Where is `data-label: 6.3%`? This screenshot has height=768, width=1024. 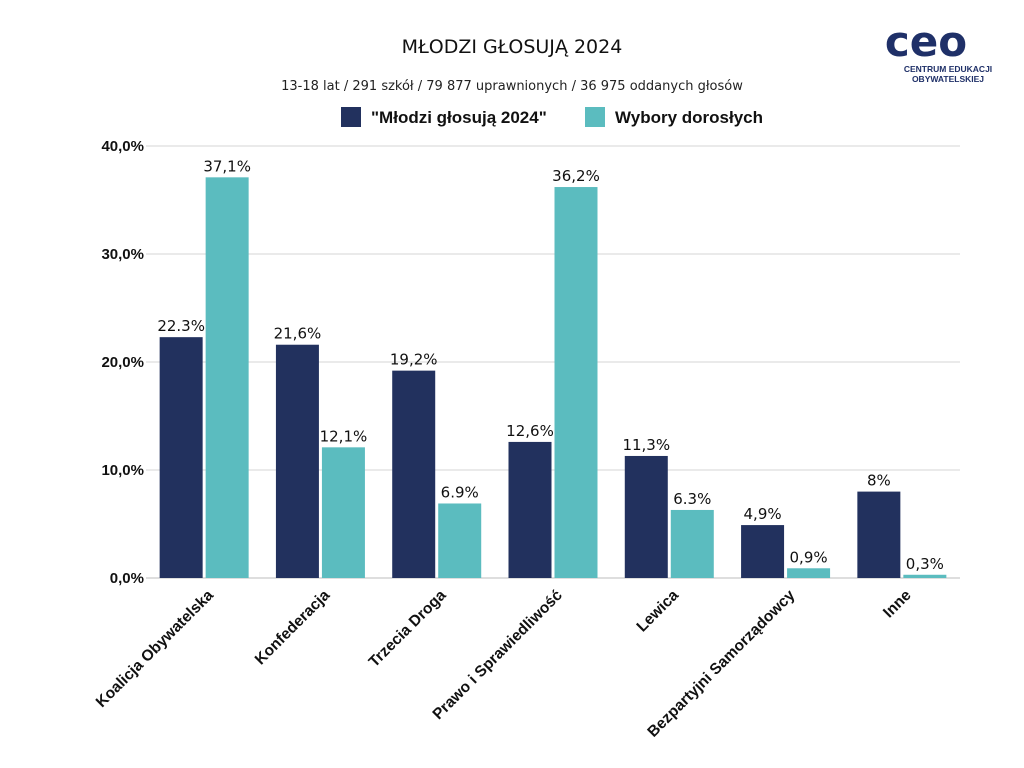
data-label: 6.3% is located at coordinates (692, 499).